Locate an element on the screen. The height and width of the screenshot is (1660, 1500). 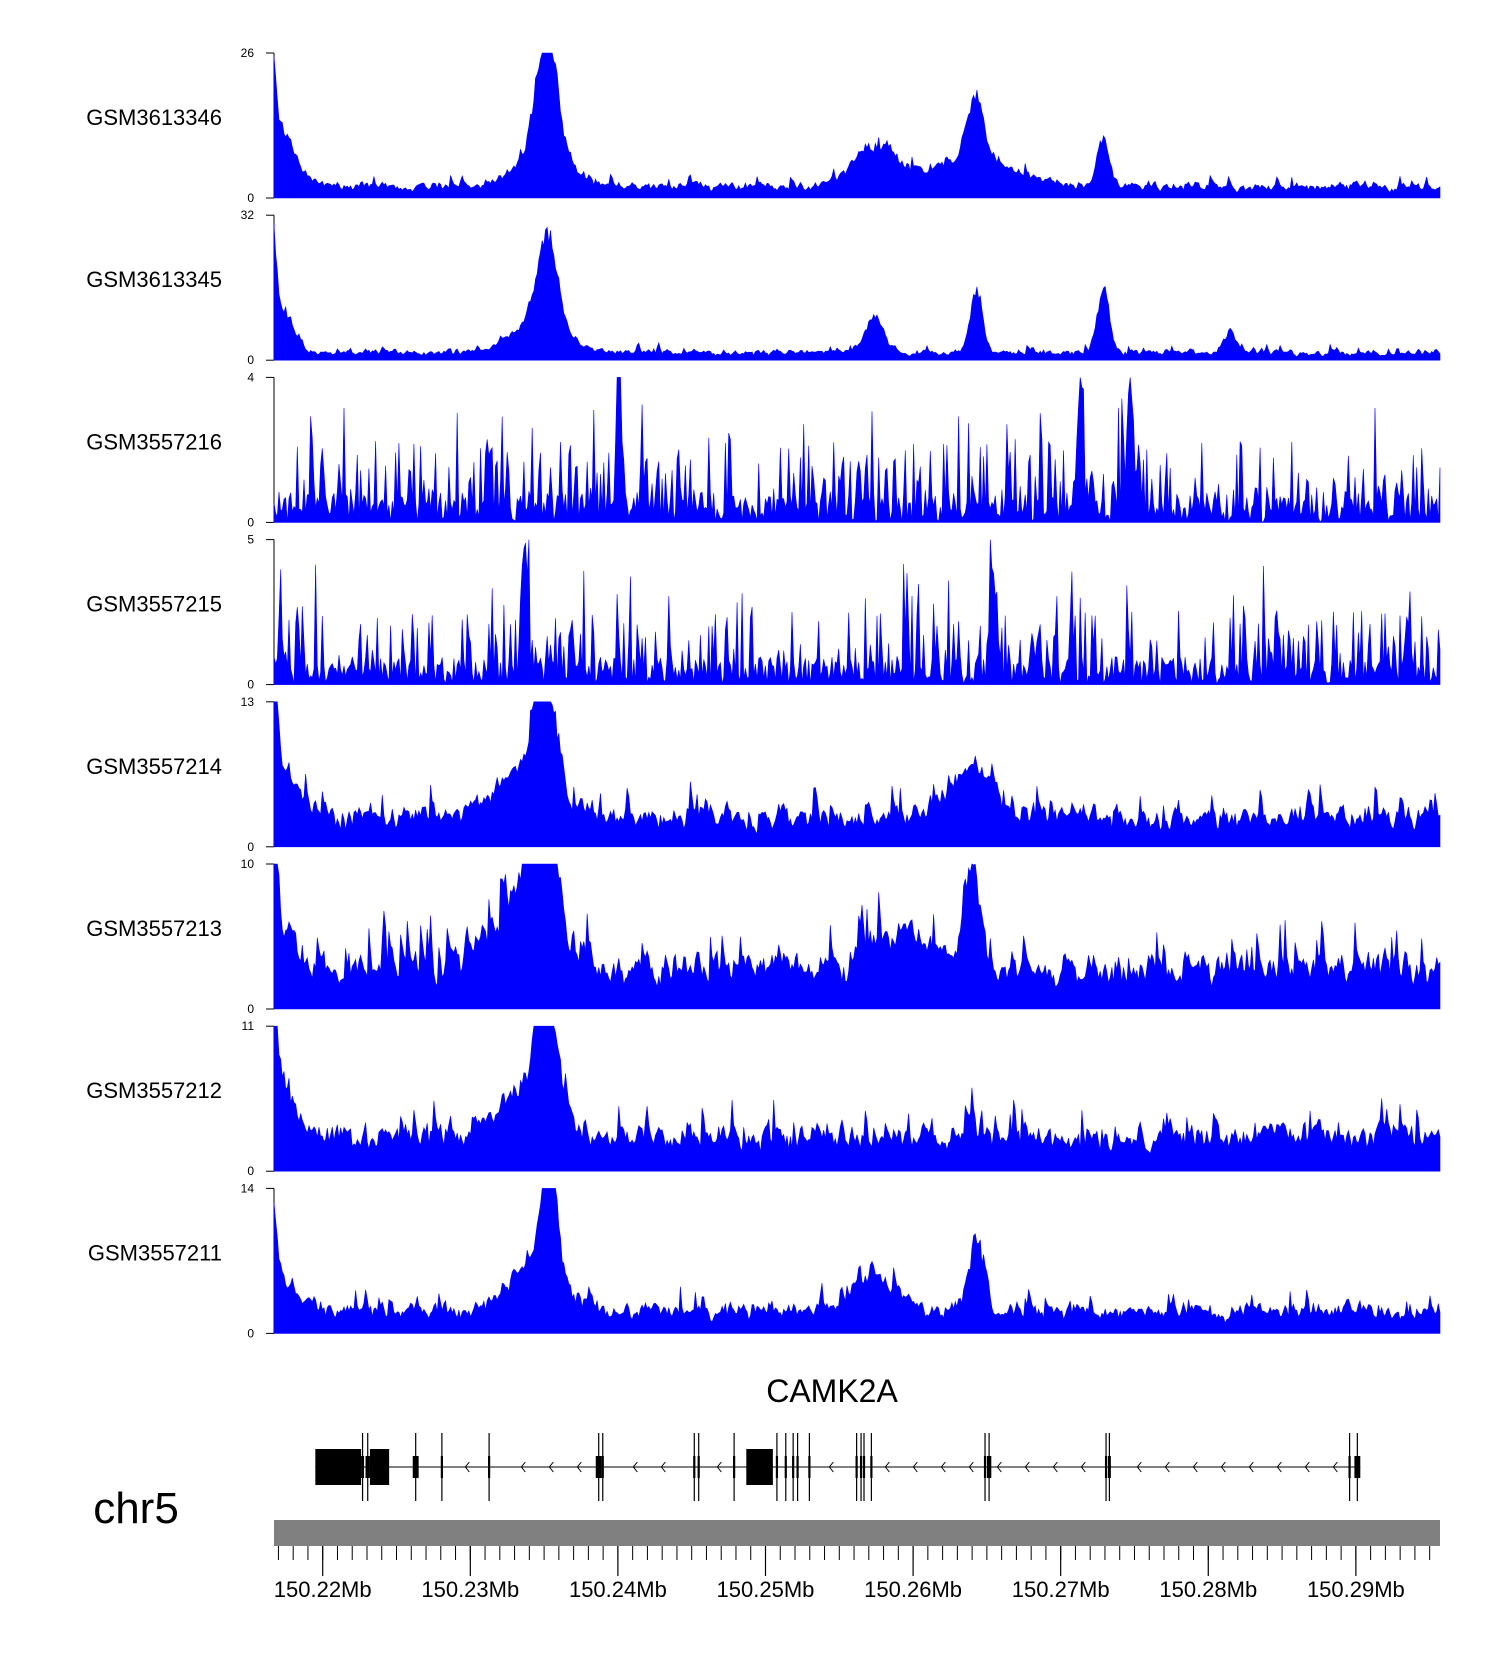
track-GSM3557211: GSM3557211 14 0 is located at coordinates (764, 1260).